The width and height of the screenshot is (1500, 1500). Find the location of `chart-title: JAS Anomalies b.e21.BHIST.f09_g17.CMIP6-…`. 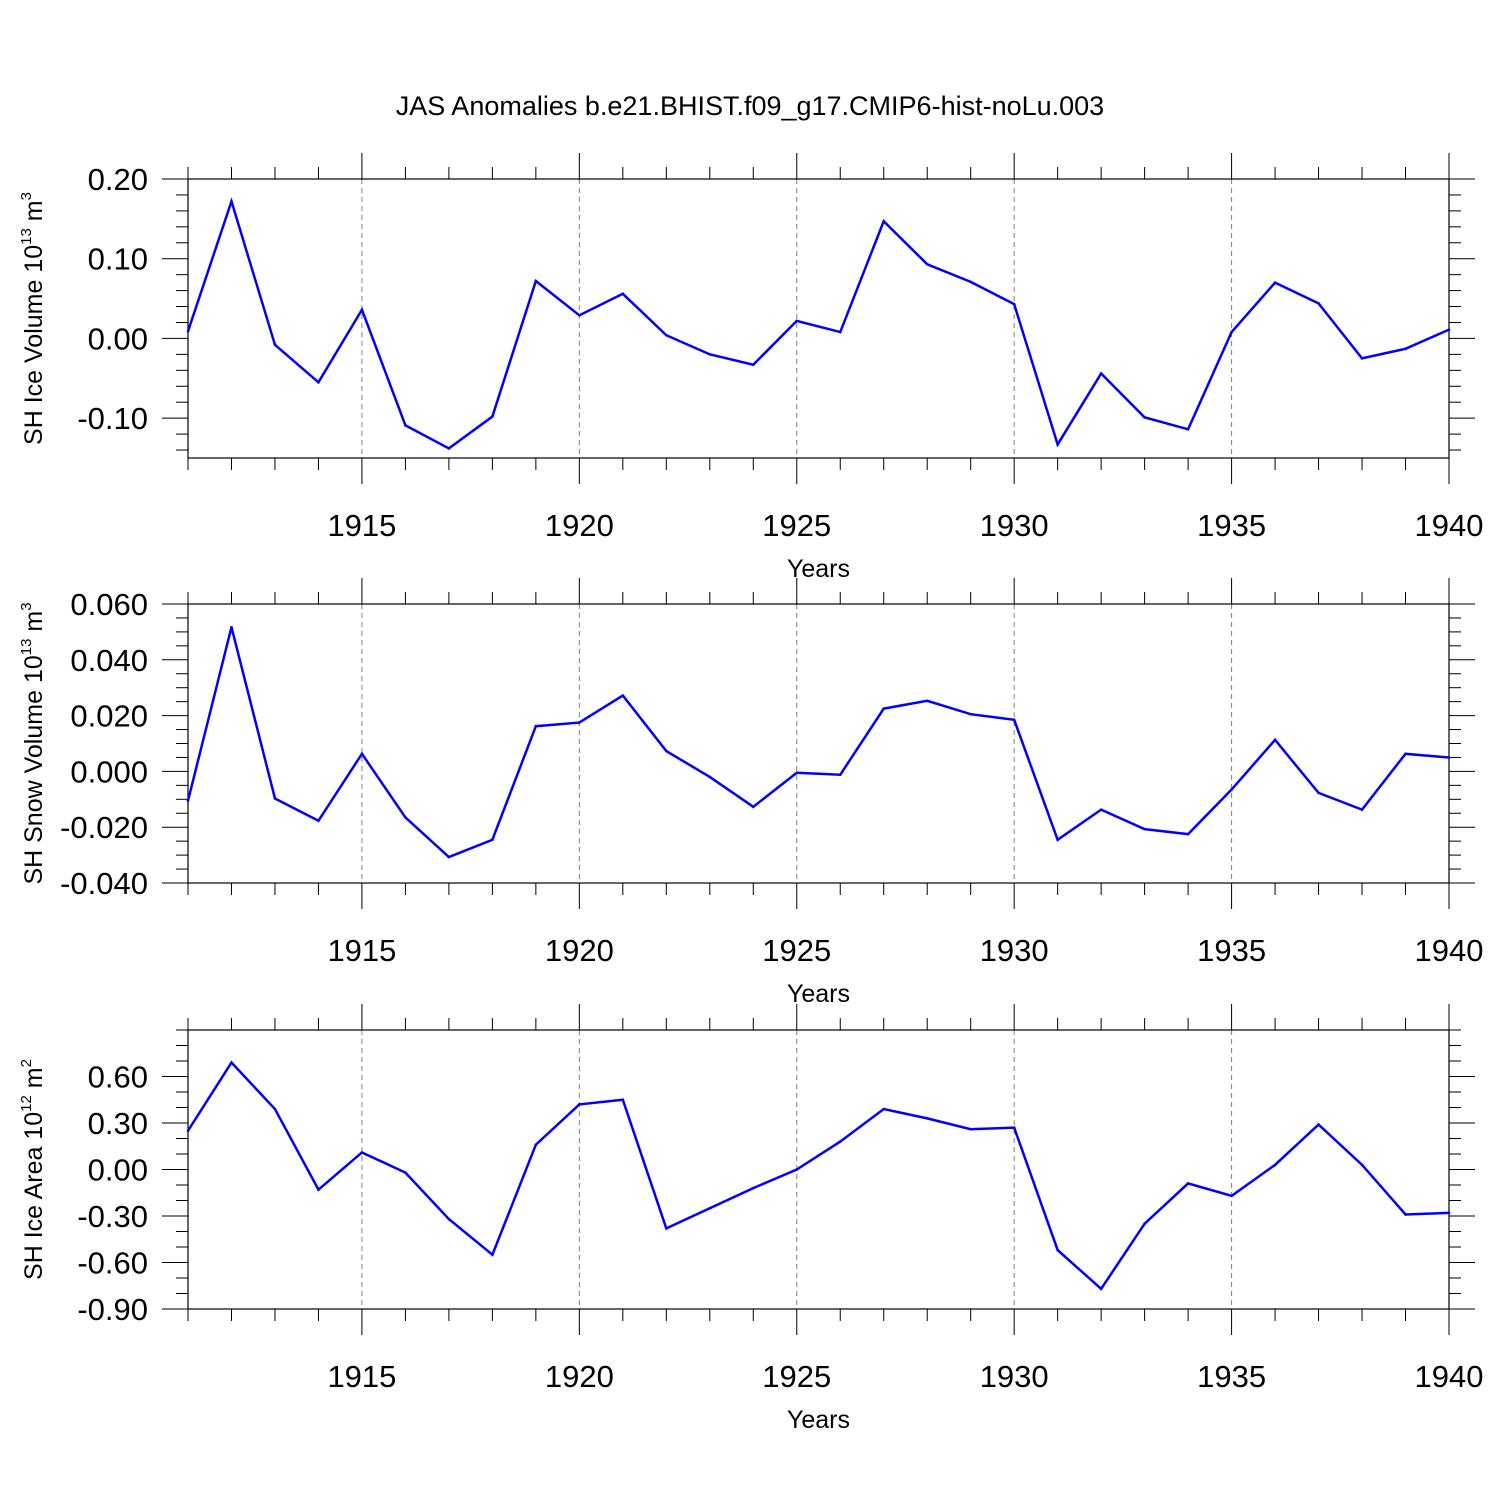

chart-title: JAS Anomalies b.e21.BHIST.f09_g17.CMIP6-… is located at coordinates (750, 106).